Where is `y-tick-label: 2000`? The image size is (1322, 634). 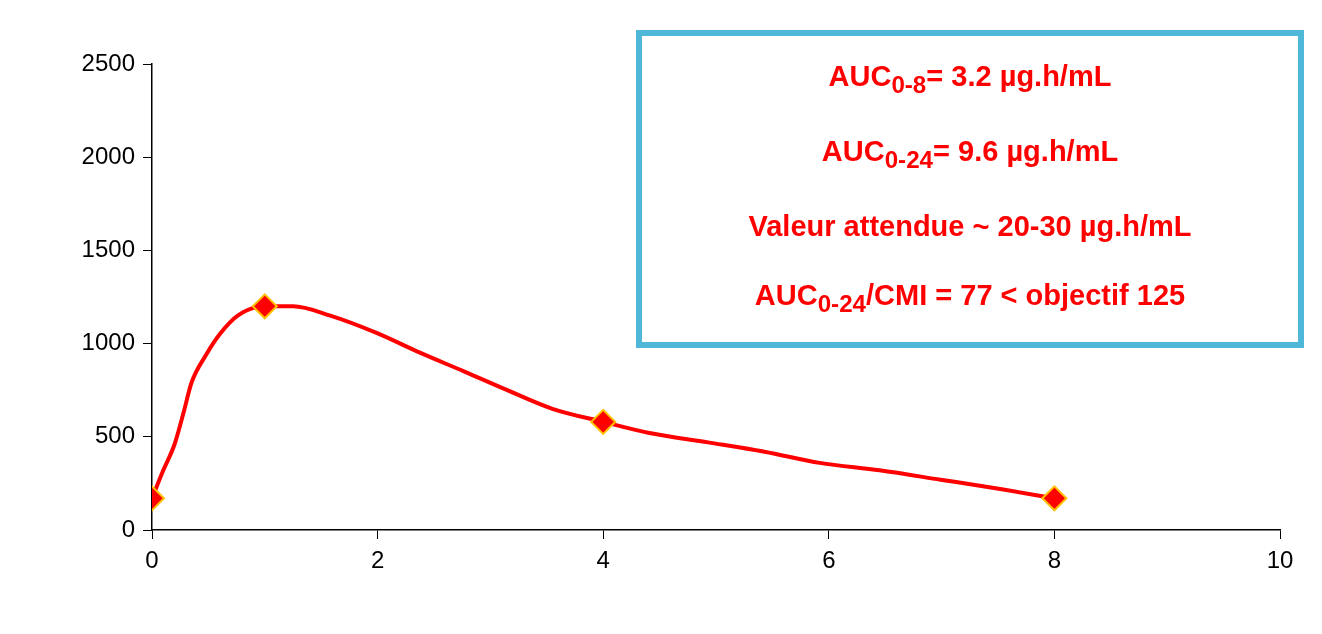
y-tick-label: 2000 is located at coordinates (108, 155).